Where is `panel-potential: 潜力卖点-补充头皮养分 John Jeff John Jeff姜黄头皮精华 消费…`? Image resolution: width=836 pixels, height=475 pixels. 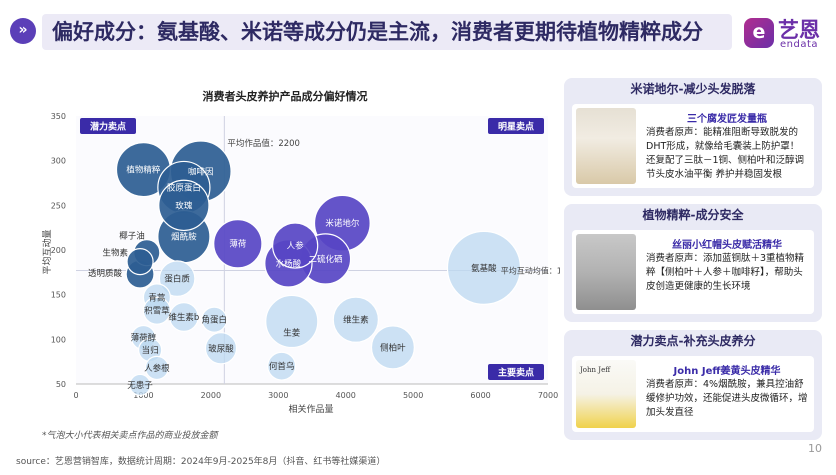 panel-potential: 潜力卖点-补充头皮养分 John Jeff John Jeff姜黄头皮精华 消费… is located at coordinates (693, 385).